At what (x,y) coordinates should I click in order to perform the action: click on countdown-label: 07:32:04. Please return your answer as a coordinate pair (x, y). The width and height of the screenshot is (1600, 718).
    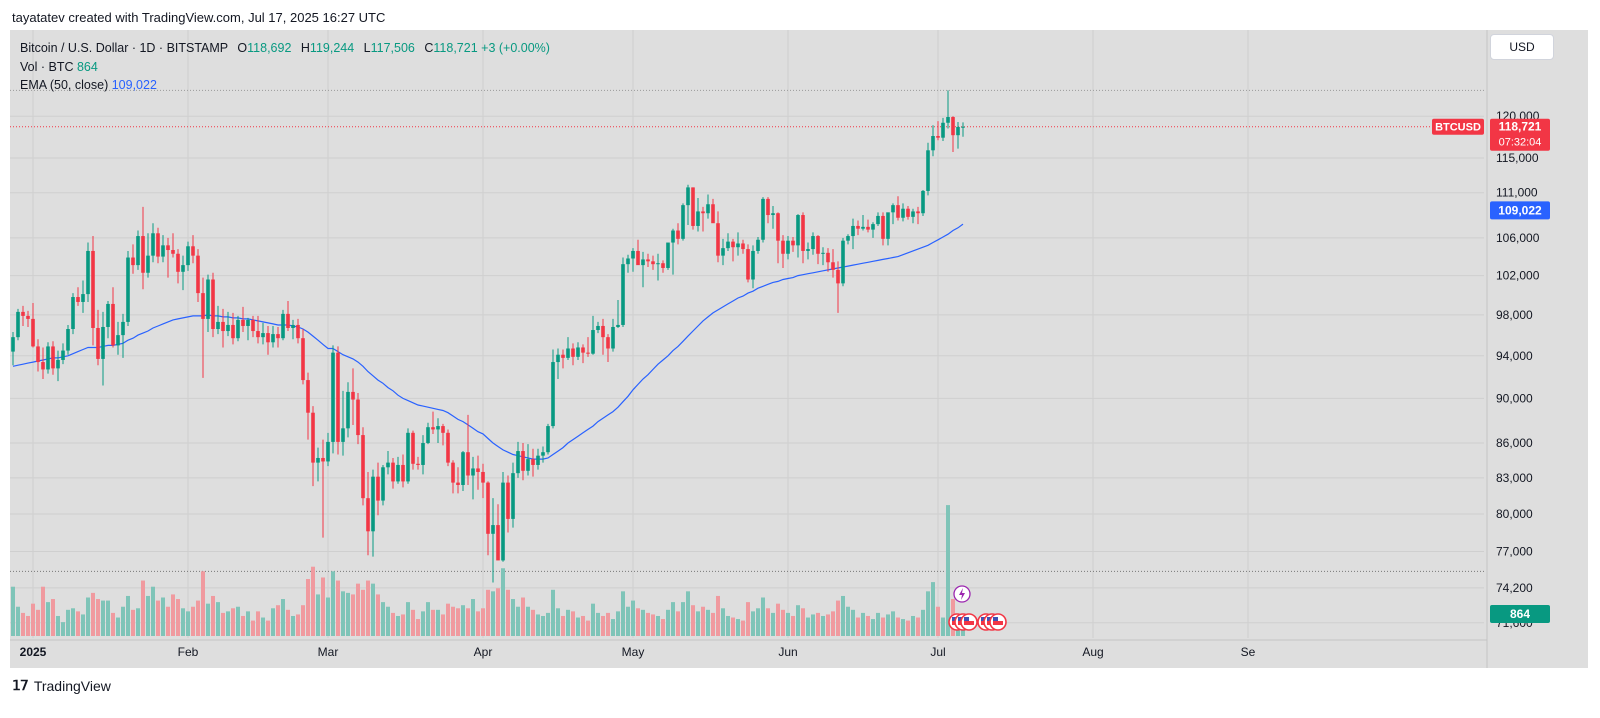
    Looking at the image, I should click on (1520, 143).